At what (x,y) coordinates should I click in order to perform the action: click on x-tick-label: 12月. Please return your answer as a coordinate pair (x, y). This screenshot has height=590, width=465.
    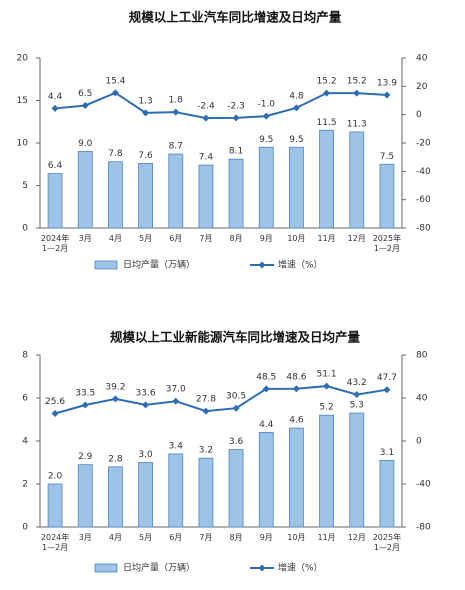
    Looking at the image, I should click on (356, 238).